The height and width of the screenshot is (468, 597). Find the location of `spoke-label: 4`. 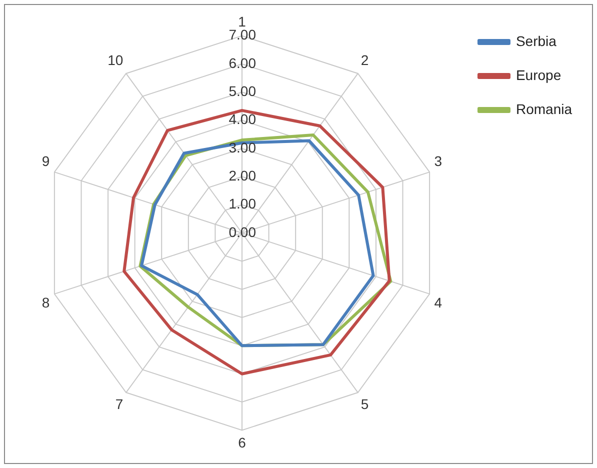

spoke-label: 4 is located at coordinates (438, 302).